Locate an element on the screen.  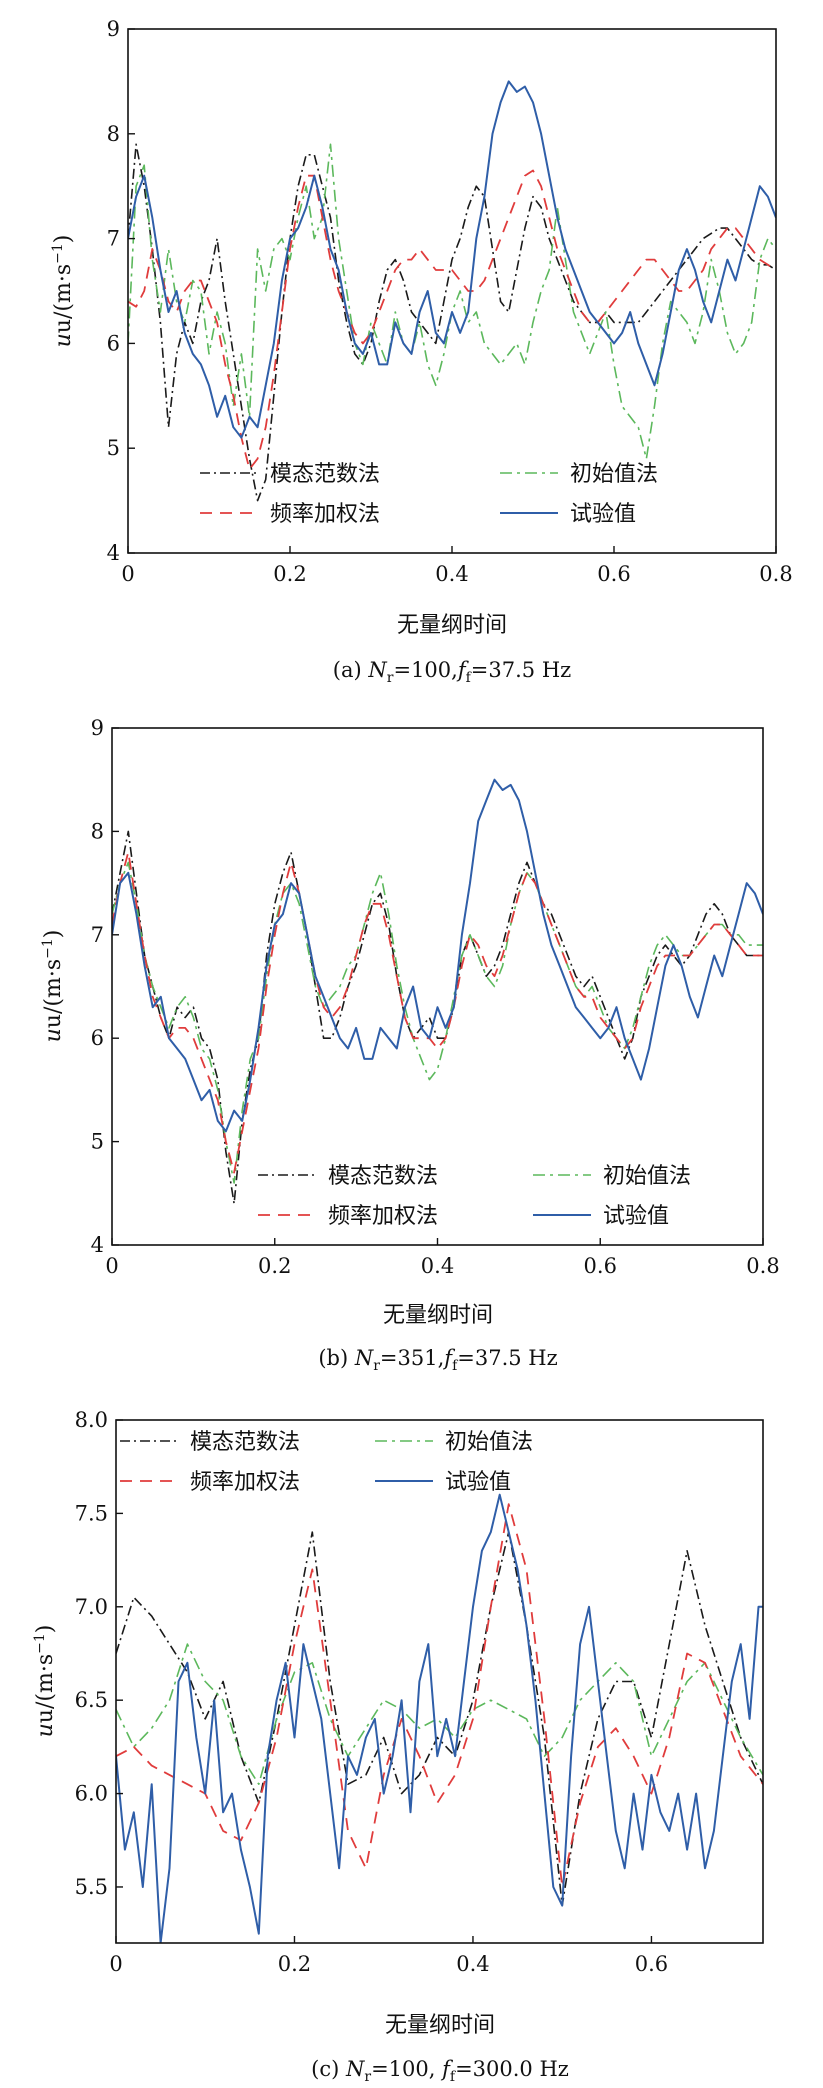
y-tick-label-a-3: 7 is located at coordinates (113, 239).